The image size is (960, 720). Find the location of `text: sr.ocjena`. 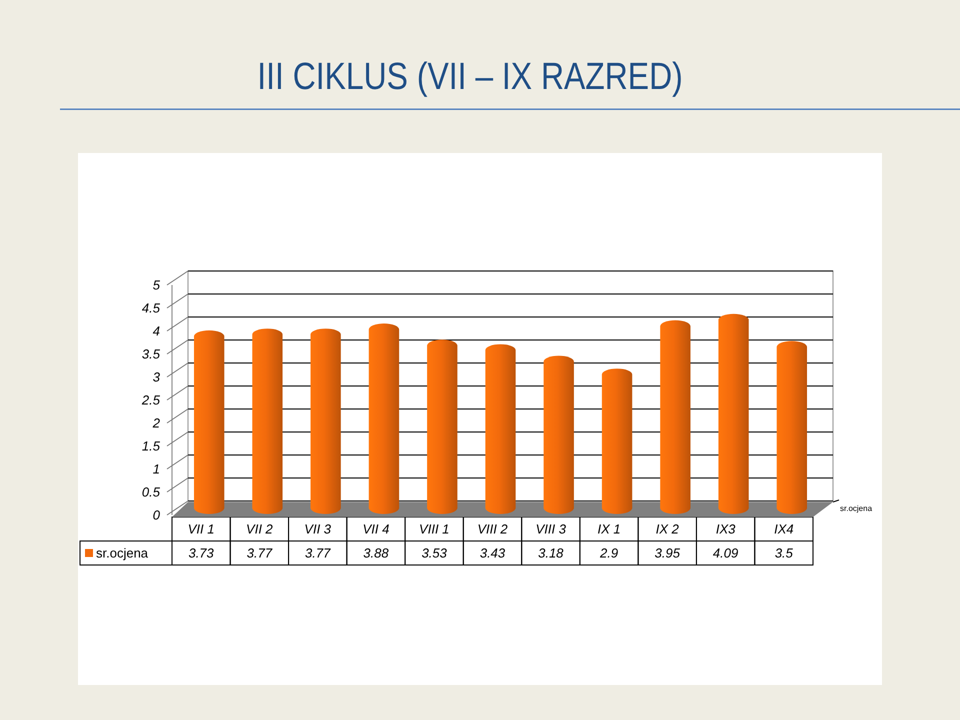

text: sr.ocjena is located at coordinates (856, 508).